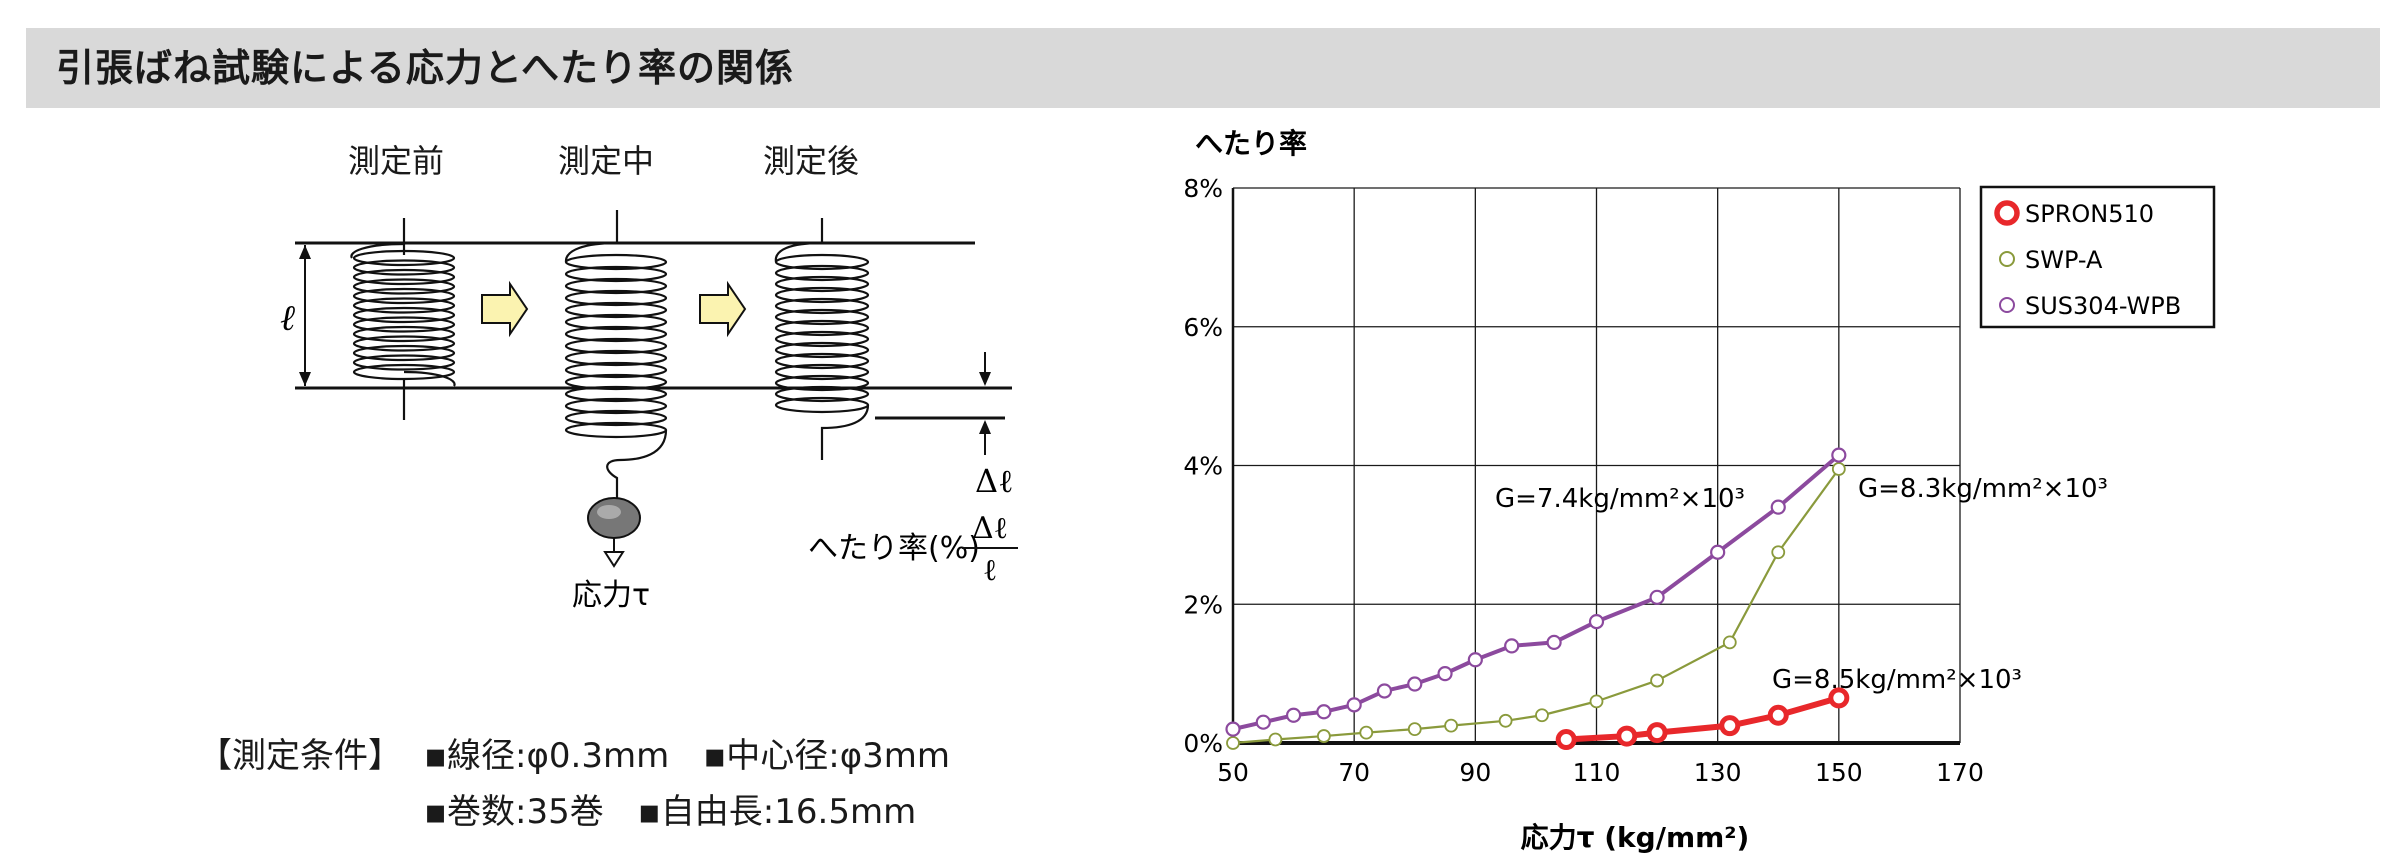  What do you see at coordinates (894, 548) in the screenshot?
I see `formula-prefix: へたり率(%)` at bounding box center [894, 548].